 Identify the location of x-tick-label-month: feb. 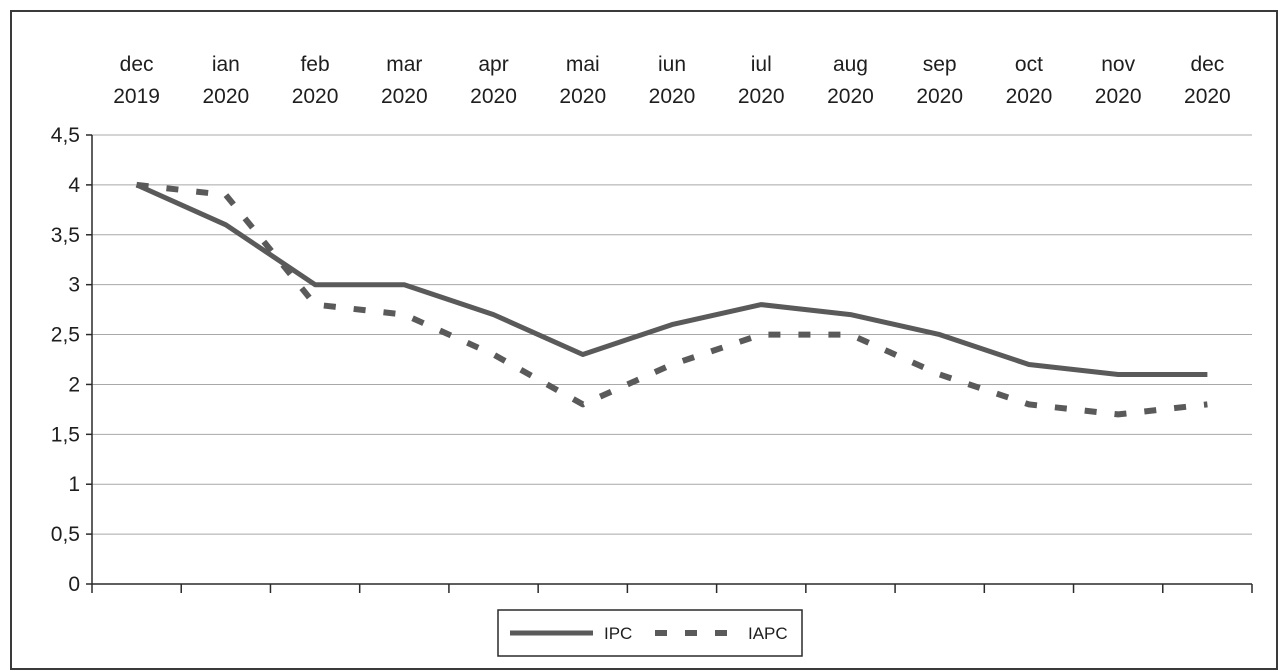
(314, 64).